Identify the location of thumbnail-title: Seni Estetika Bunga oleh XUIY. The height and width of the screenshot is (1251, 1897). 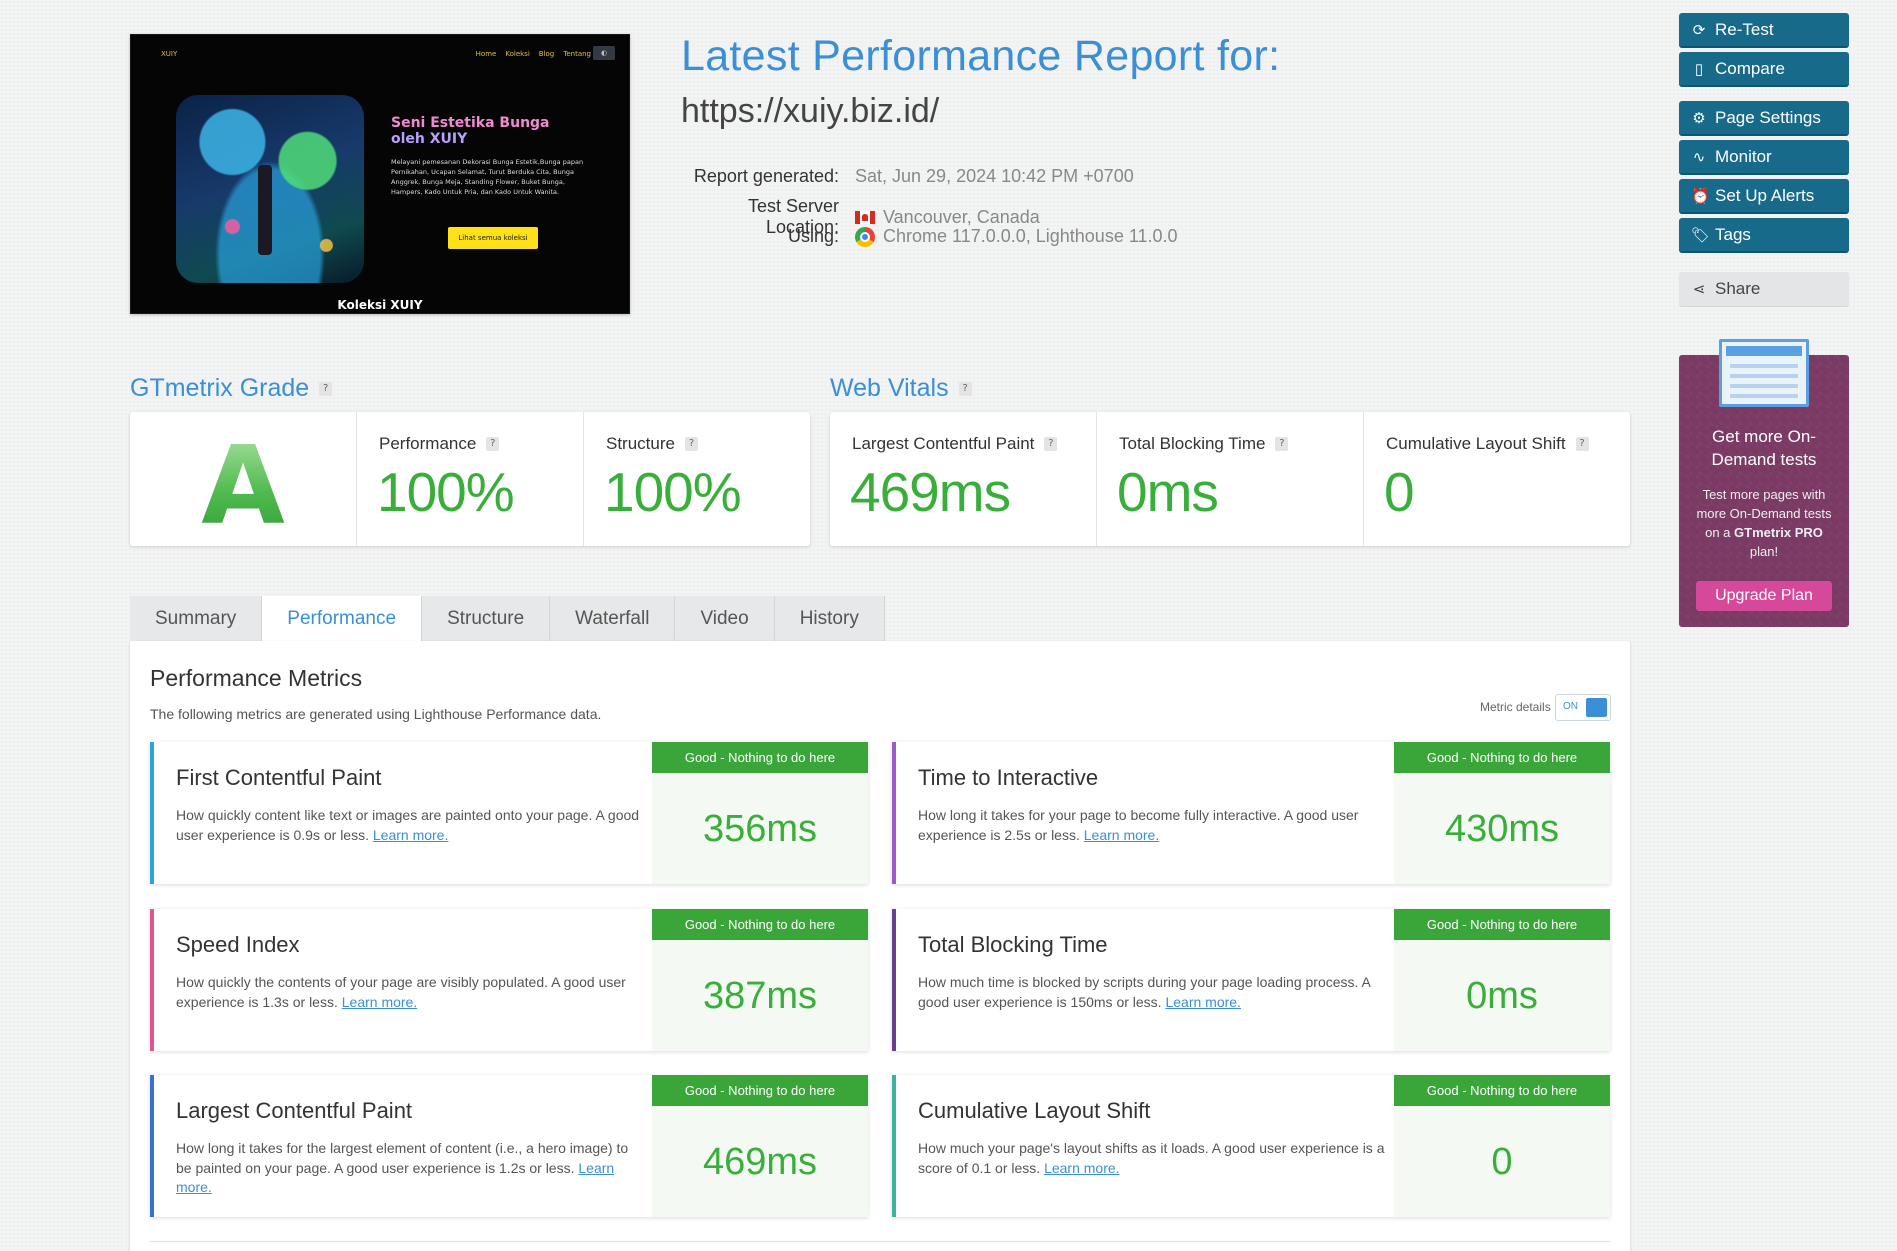
(491, 131).